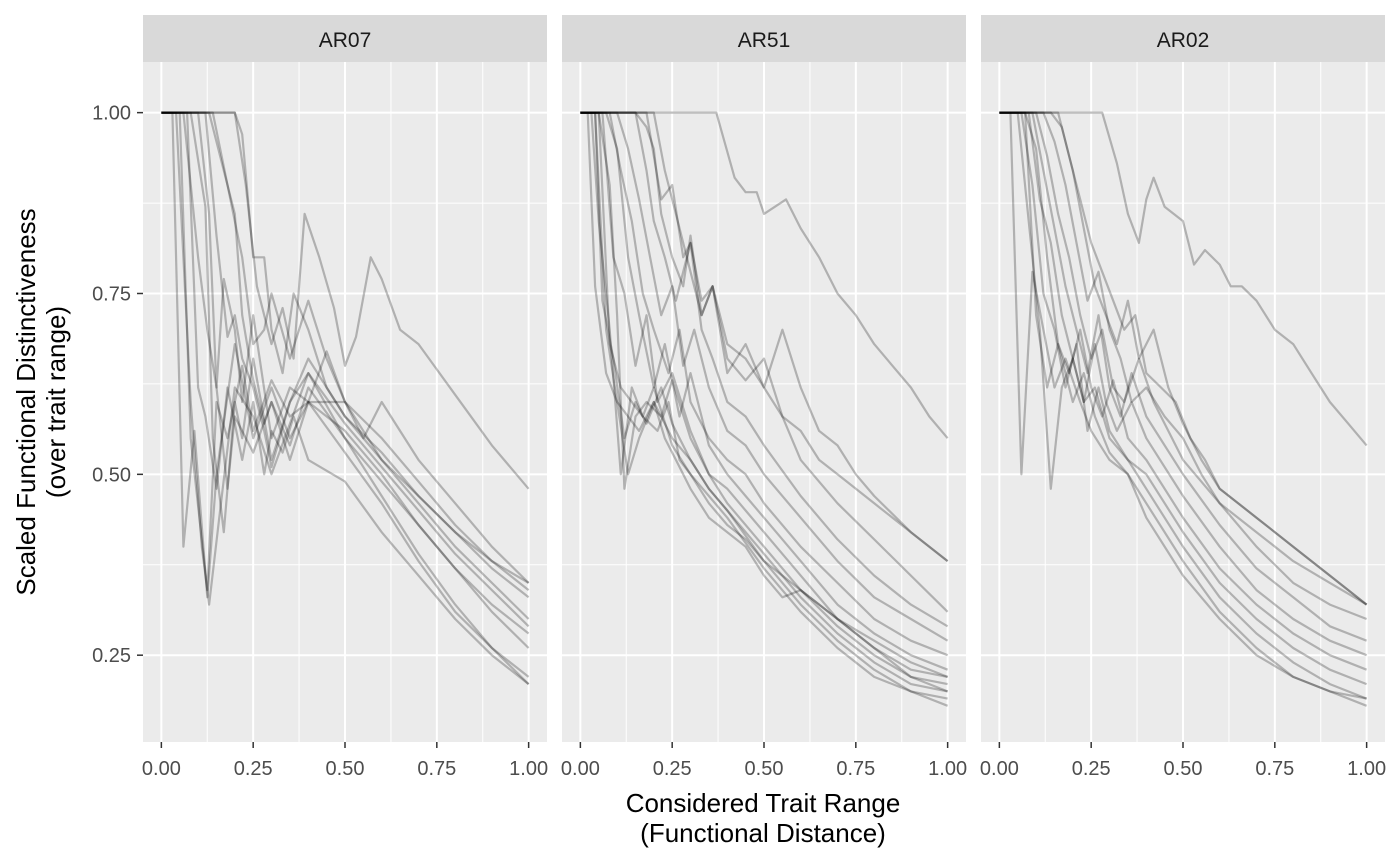 Image resolution: width=1400 pixels, height=865 pixels. What do you see at coordinates (111, 475) in the screenshot?
I see `y-tick-label: 0.50` at bounding box center [111, 475].